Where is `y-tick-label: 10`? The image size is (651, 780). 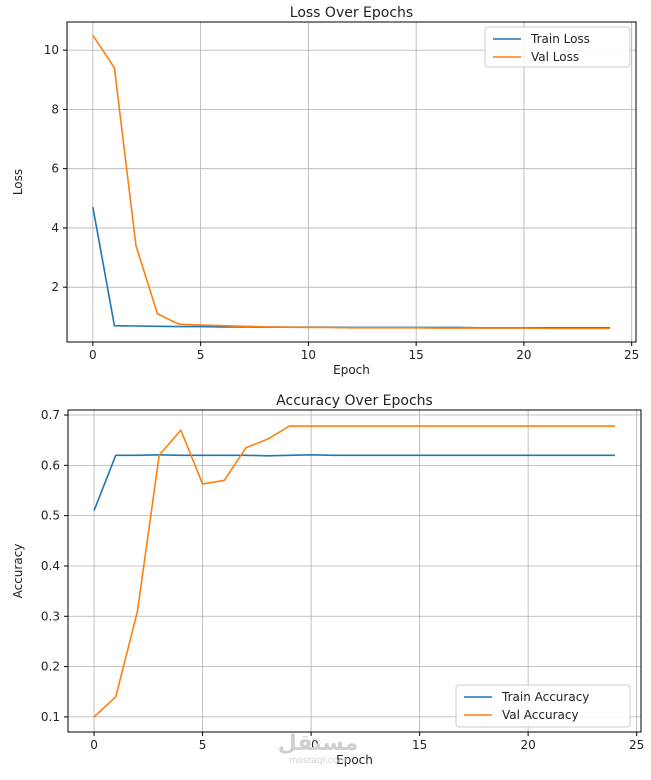
y-tick-label: 10 is located at coordinates (51, 50).